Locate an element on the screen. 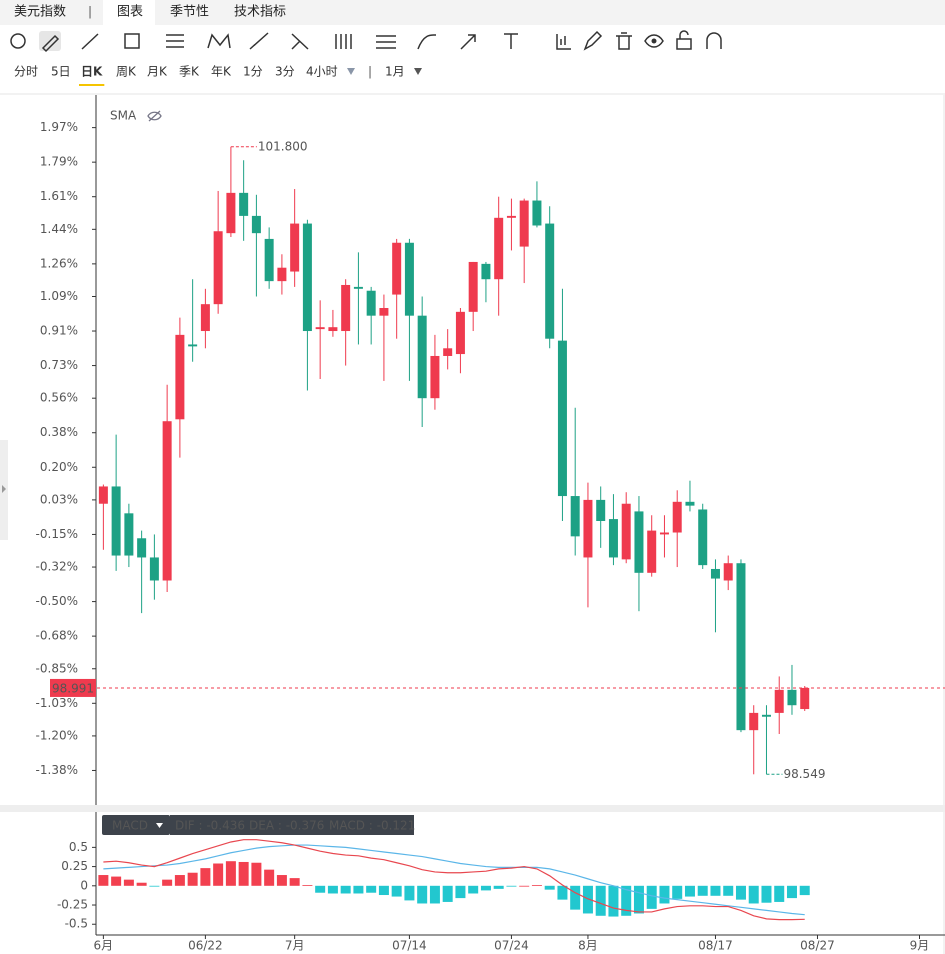 Image resolution: width=945 pixels, height=954 pixels. y-tick-label: 0.25 is located at coordinates (74, 866).